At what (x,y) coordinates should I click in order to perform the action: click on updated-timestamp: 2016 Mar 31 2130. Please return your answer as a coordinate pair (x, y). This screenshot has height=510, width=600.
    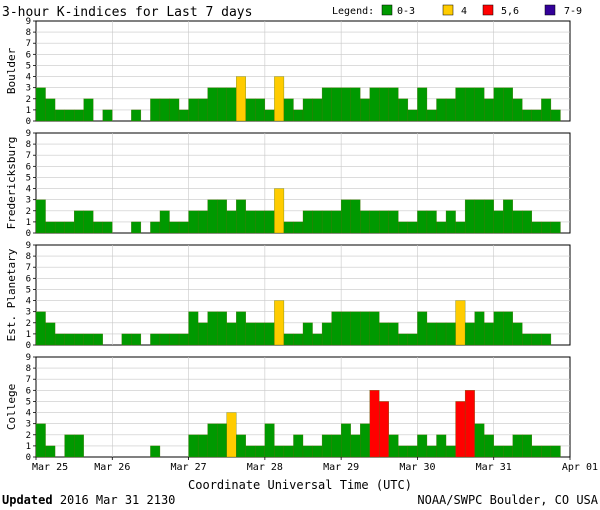
    Looking at the image, I should click on (118, 500).